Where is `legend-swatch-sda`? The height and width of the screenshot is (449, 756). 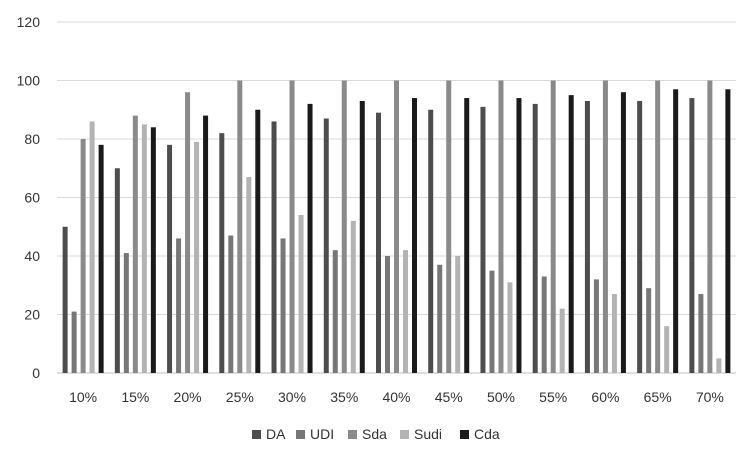
legend-swatch-sda is located at coordinates (352, 434).